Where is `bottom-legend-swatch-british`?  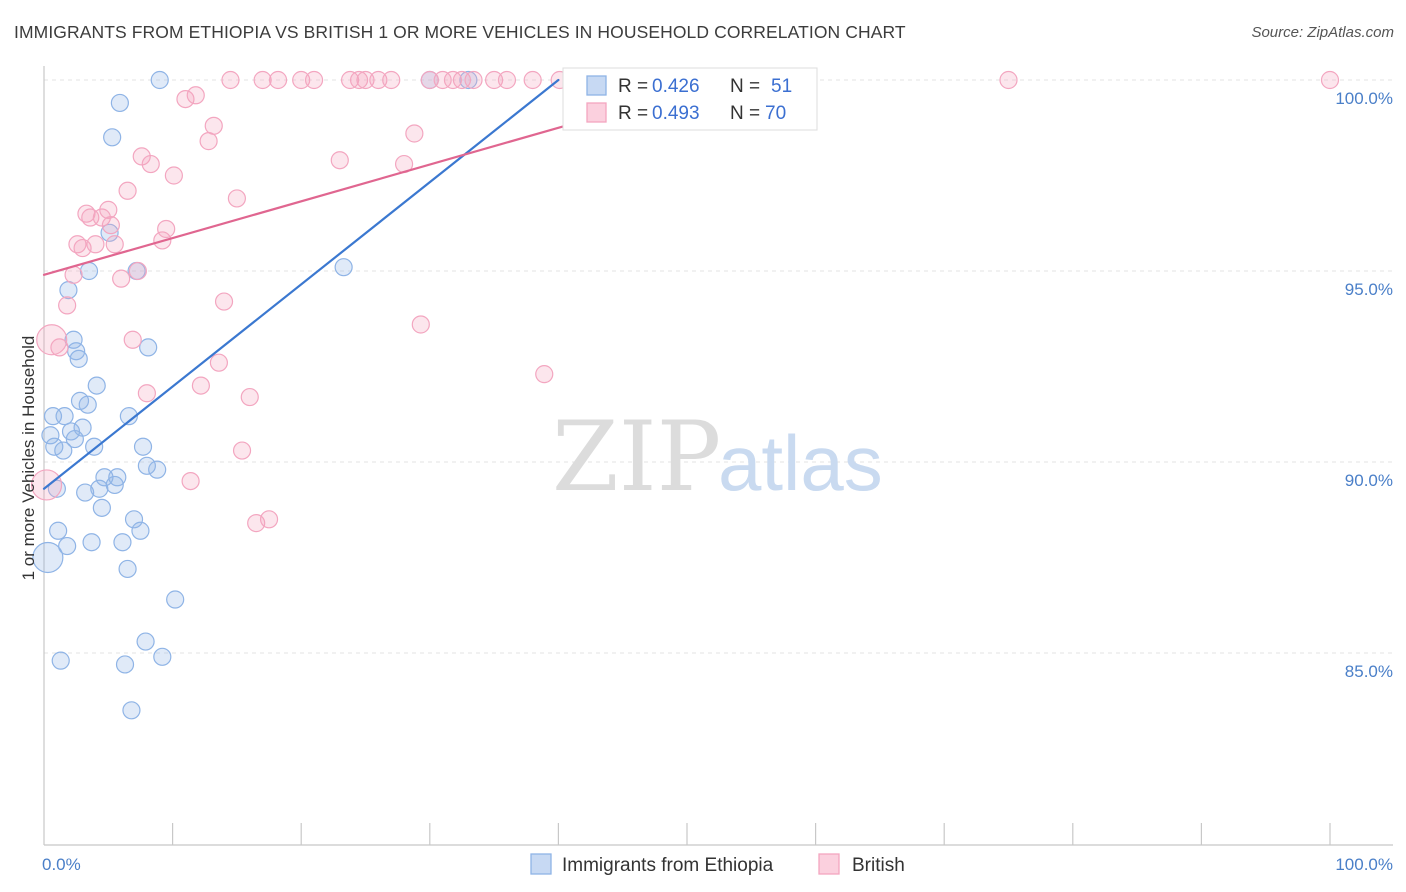 bottom-legend-swatch-british is located at coordinates (829, 864).